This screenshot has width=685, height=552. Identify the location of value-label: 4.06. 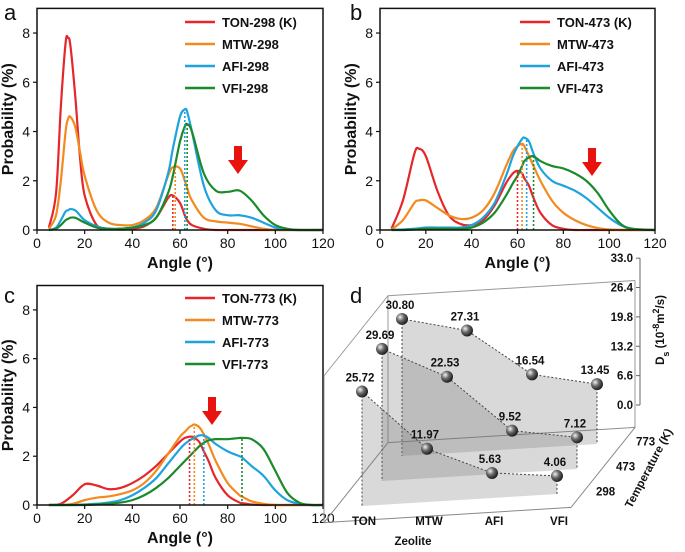
(555, 463).